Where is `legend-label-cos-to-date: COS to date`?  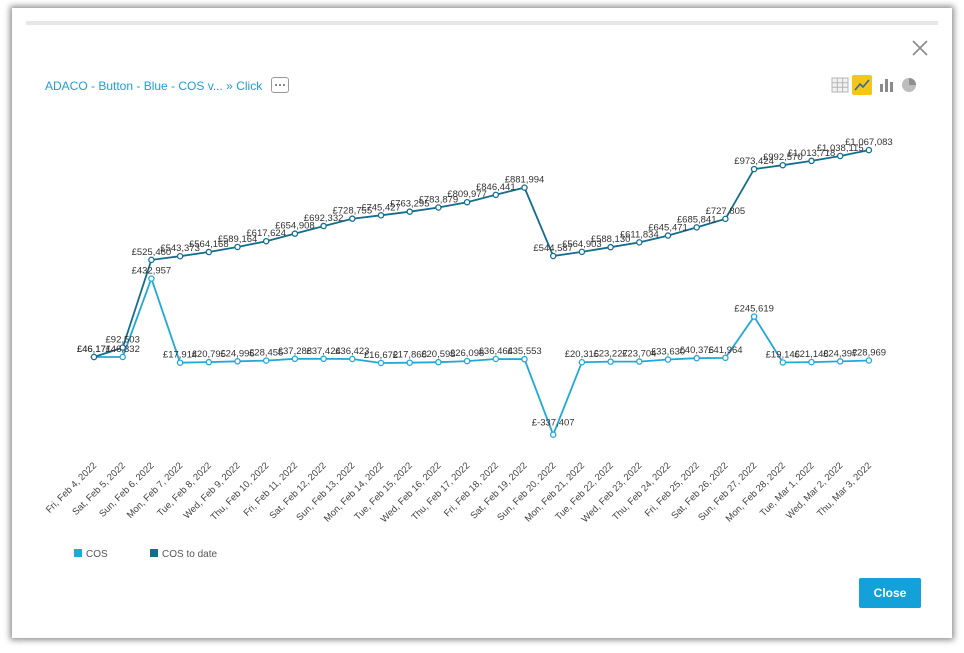 legend-label-cos-to-date: COS to date is located at coordinates (189, 554).